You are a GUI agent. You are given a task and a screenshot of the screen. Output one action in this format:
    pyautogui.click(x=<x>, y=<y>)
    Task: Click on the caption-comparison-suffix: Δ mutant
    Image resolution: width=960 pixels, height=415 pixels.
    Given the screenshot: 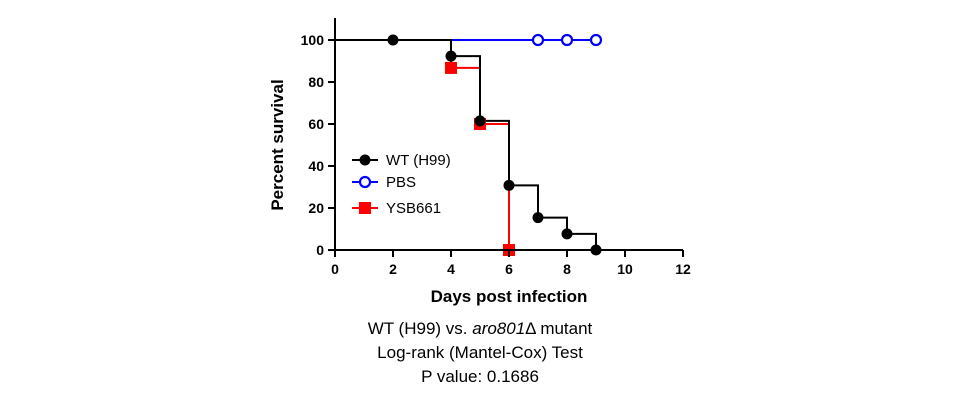 What is the action you would take?
    pyautogui.click(x=559, y=328)
    